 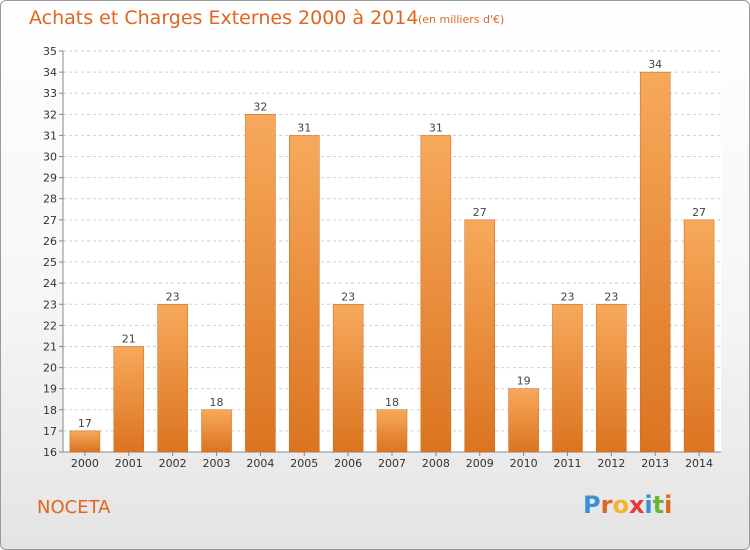 What do you see at coordinates (50, 410) in the screenshot?
I see `y-tick-label: 18` at bounding box center [50, 410].